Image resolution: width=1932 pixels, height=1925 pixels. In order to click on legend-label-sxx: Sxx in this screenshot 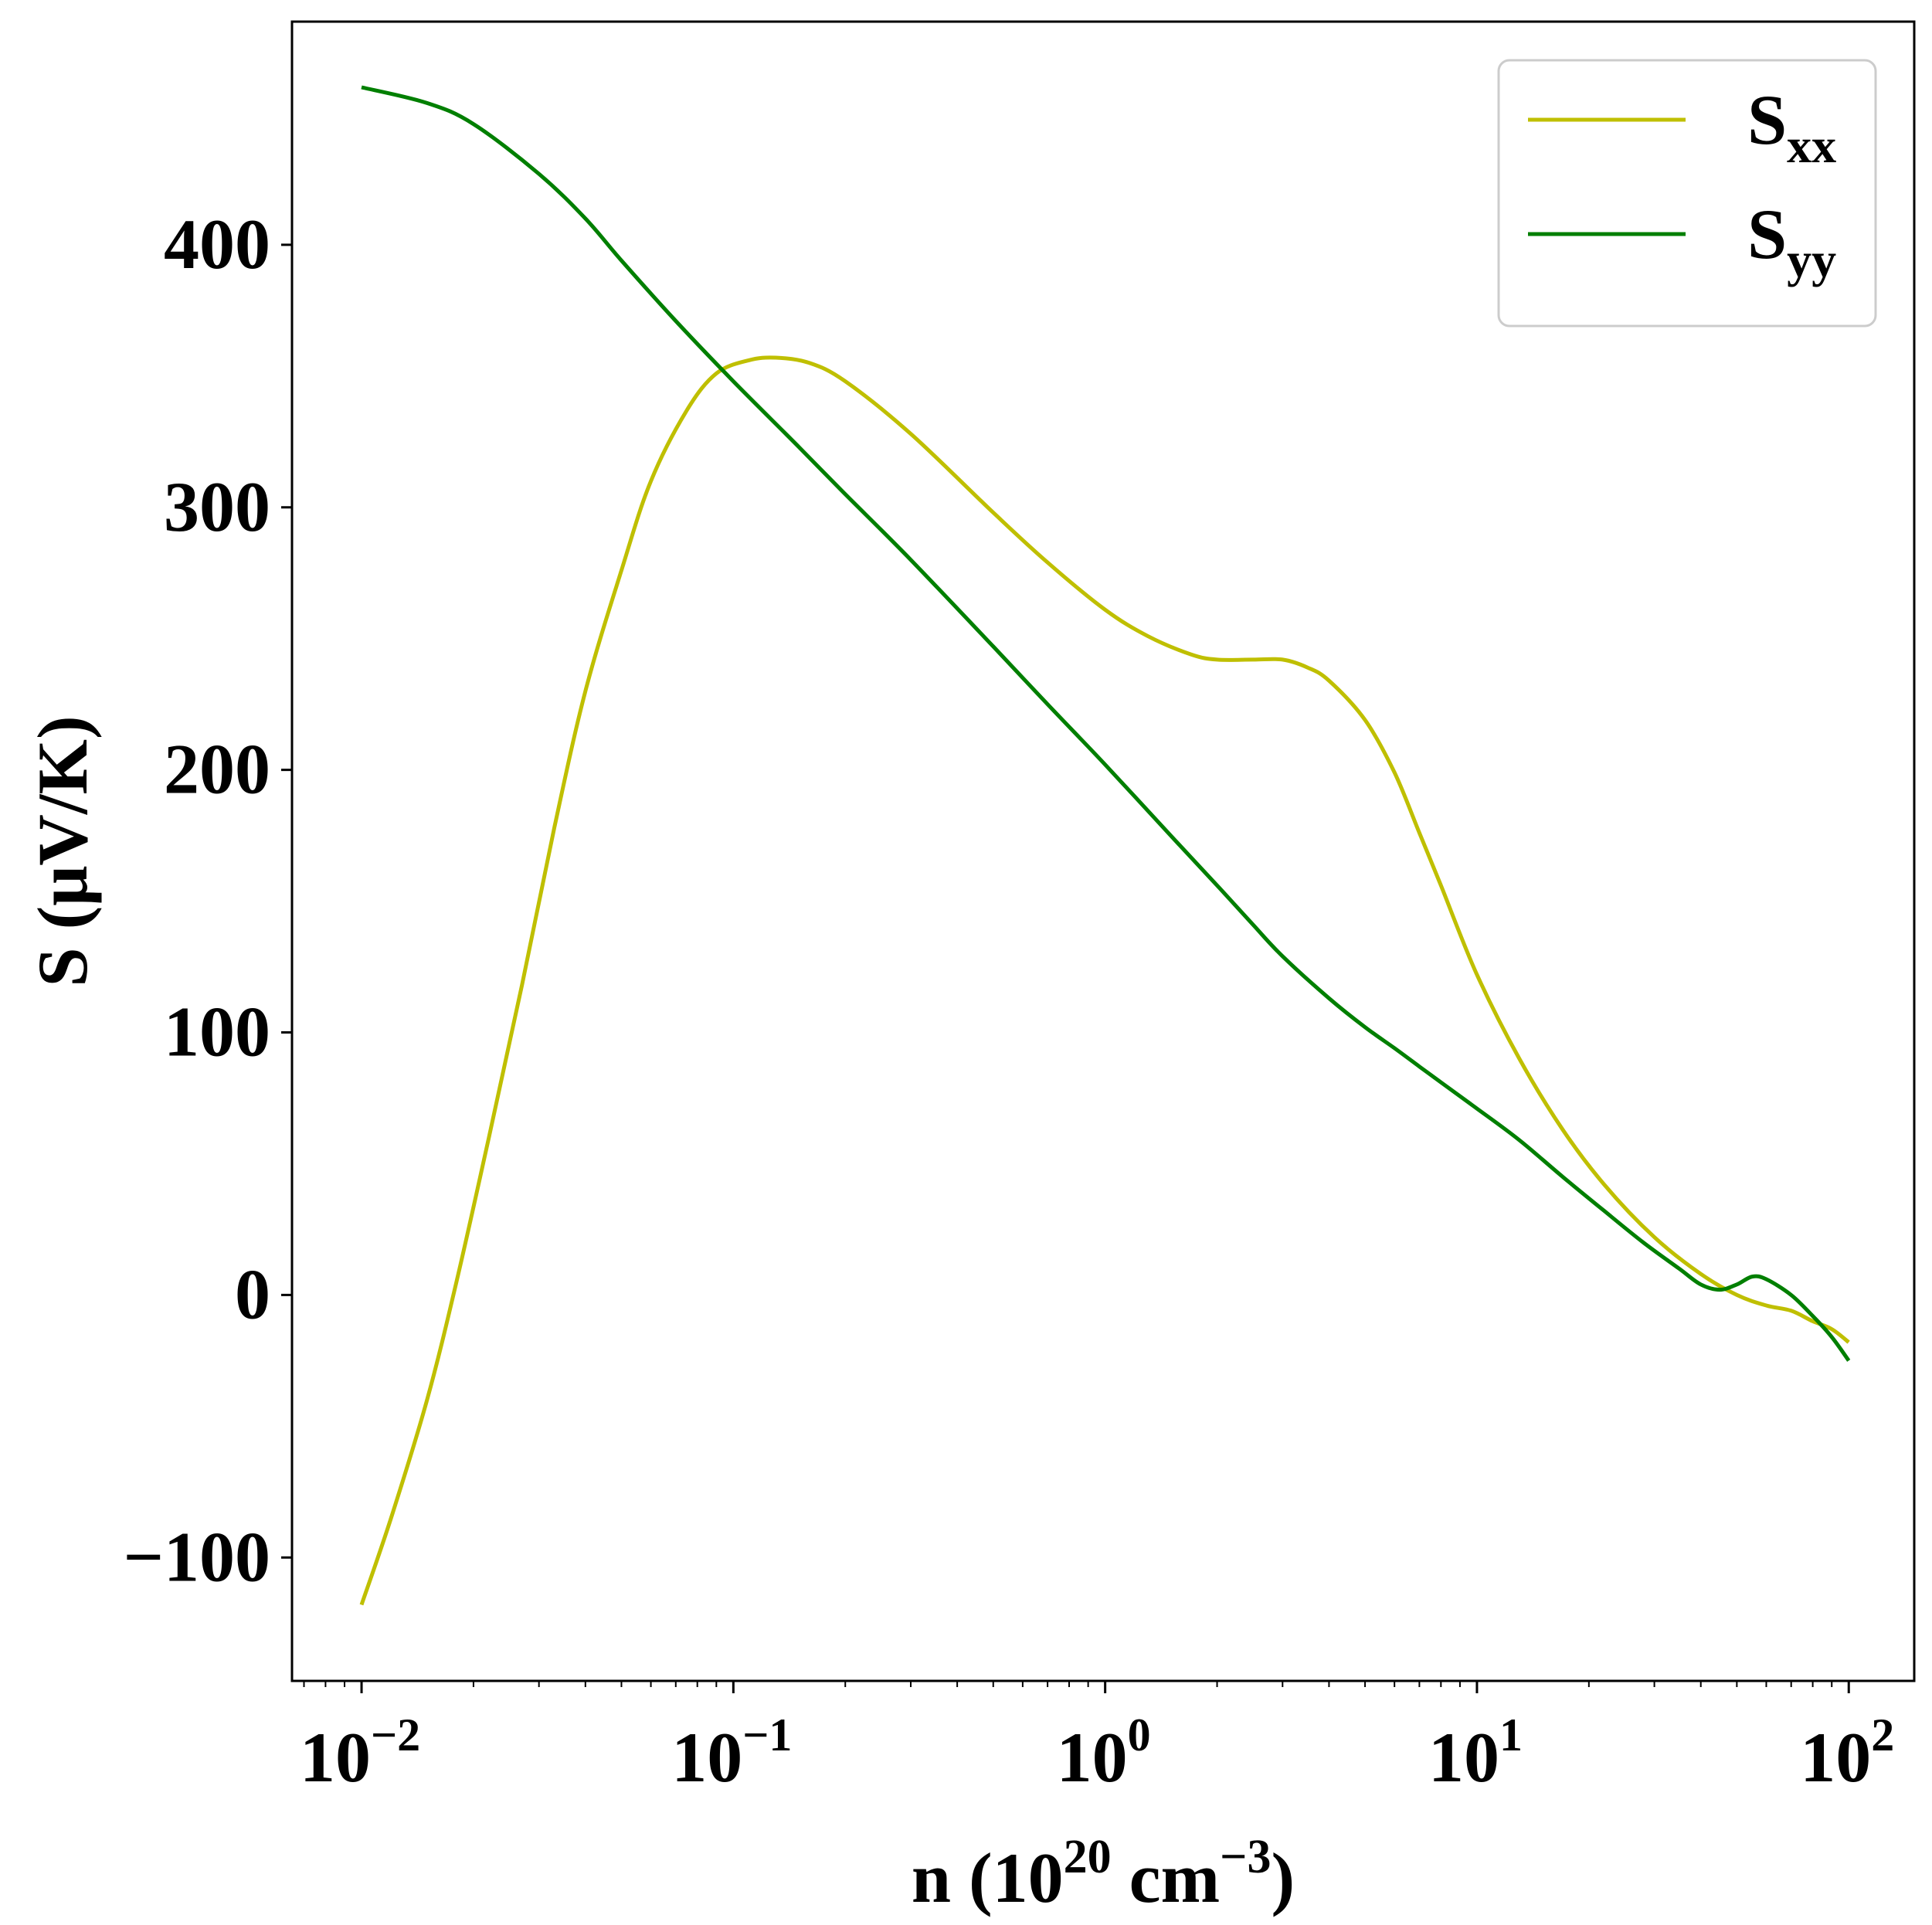, I will do `click(1792, 126)`.